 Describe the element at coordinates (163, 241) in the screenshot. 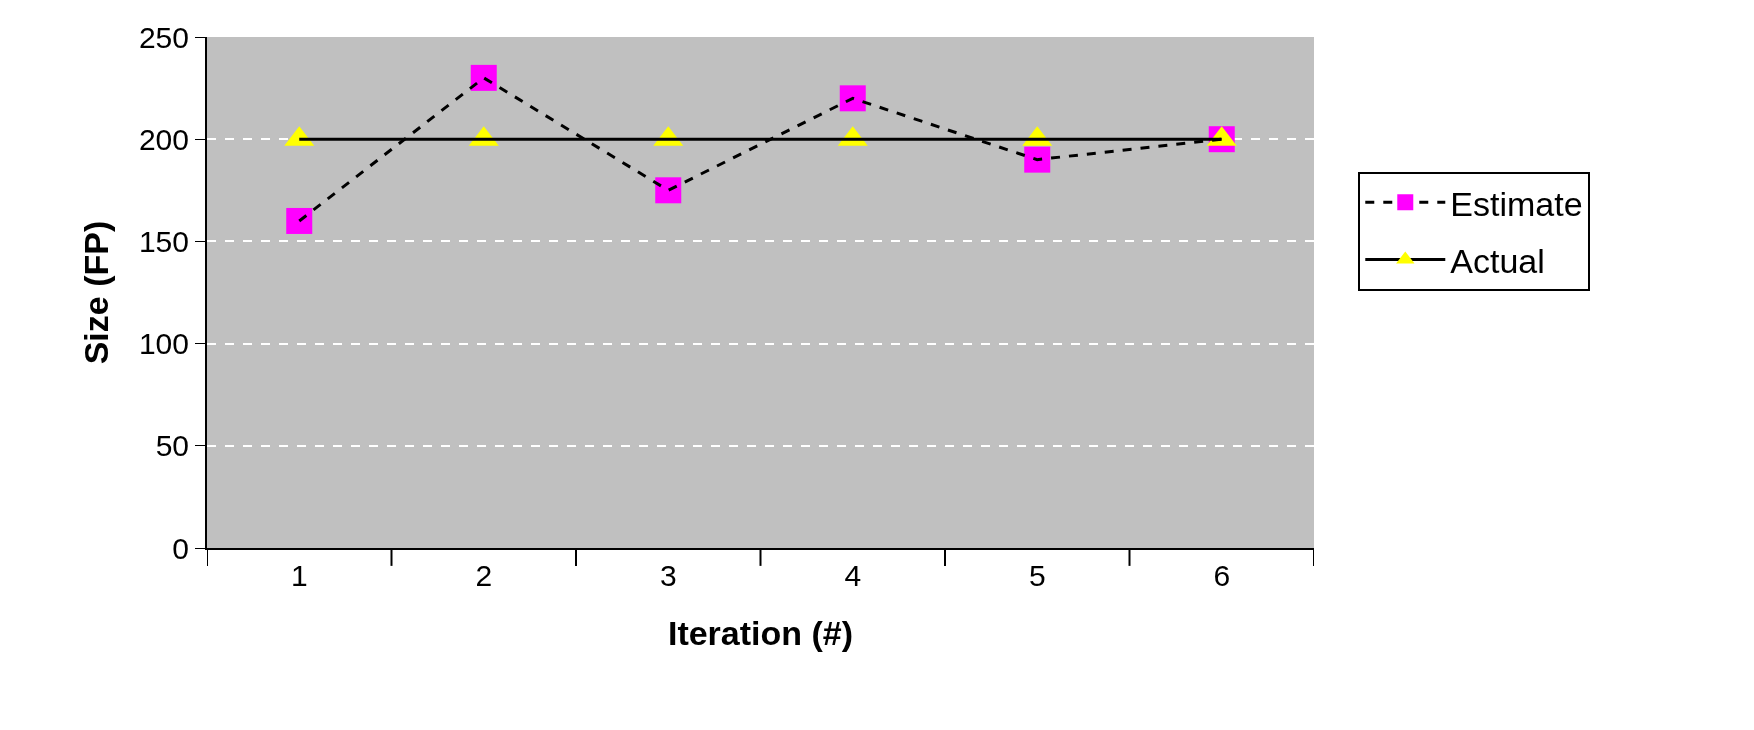

I see `y-tick-label: 150` at that location.